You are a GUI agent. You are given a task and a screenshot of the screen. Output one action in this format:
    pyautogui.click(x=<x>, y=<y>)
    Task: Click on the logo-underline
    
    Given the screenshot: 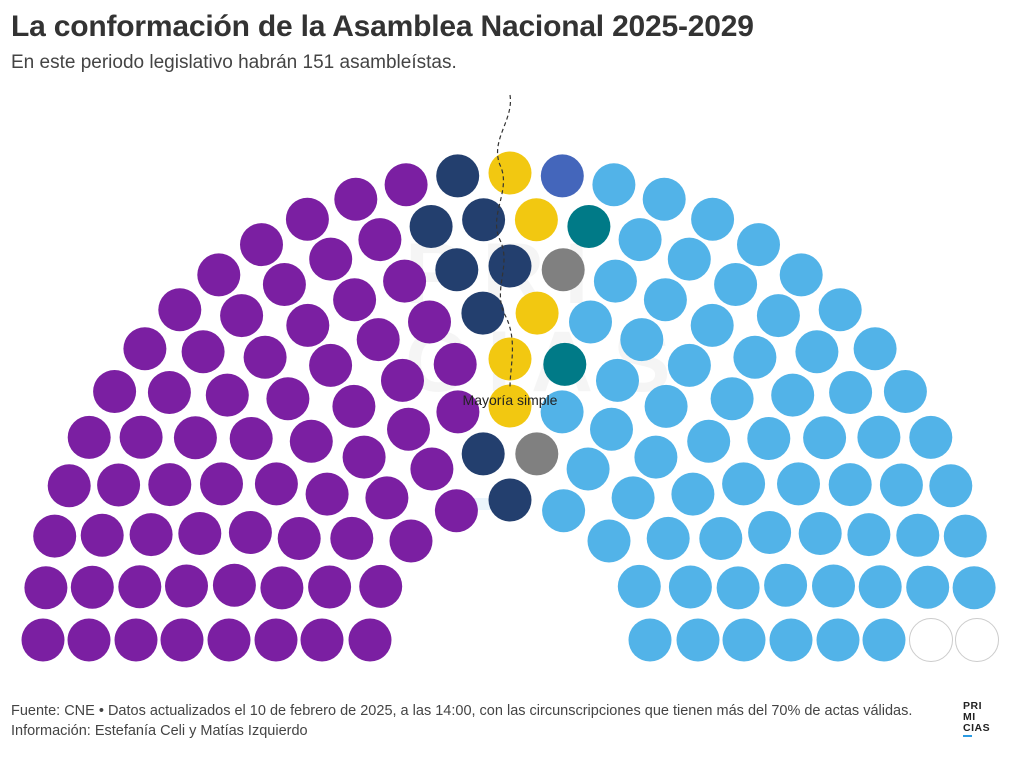 What is the action you would take?
    pyautogui.click(x=967, y=736)
    